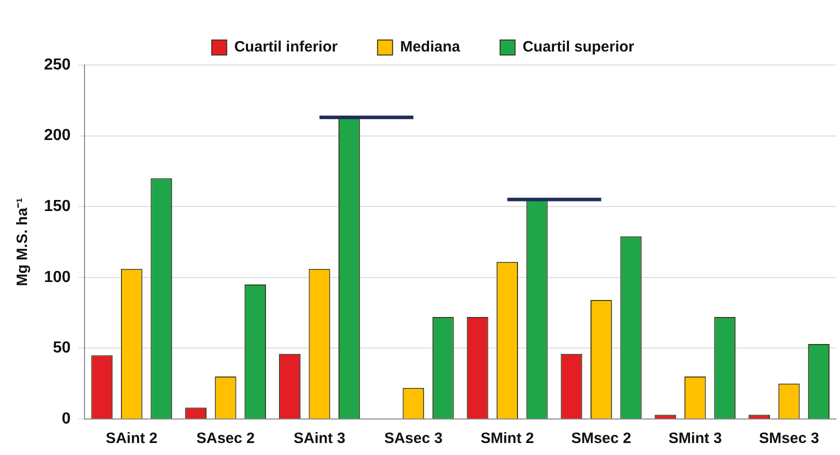  Describe the element at coordinates (430, 47) in the screenshot. I see `legend-label: Mediana` at that location.